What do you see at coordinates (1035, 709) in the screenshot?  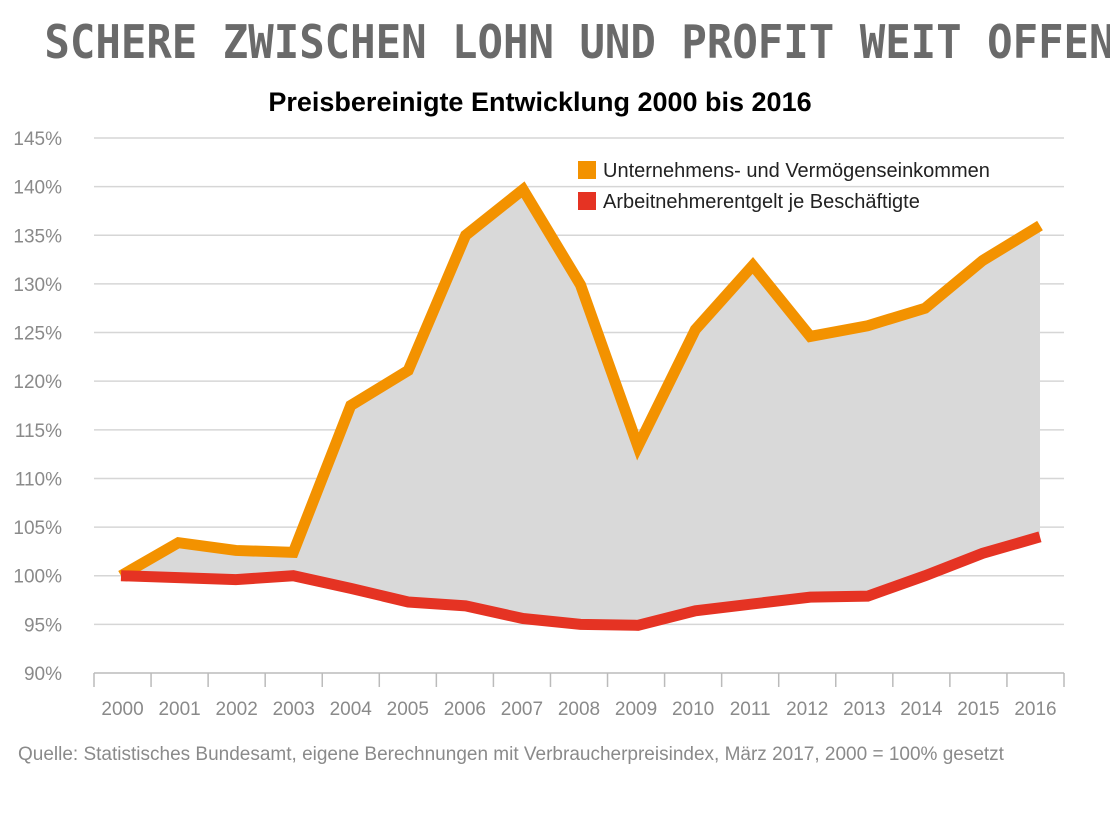 I see `x-tick-label: 2016` at bounding box center [1035, 709].